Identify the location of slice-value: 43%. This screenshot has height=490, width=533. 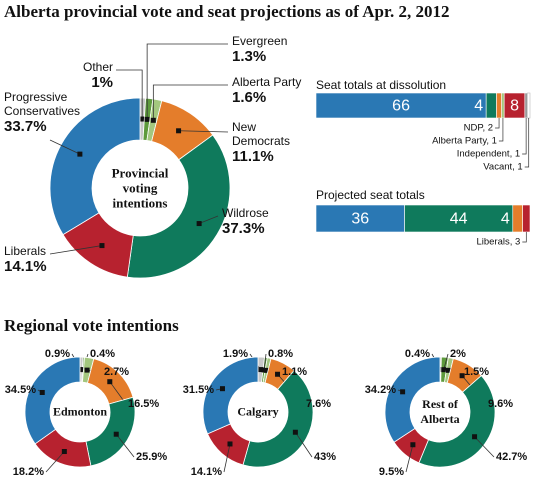
(325, 457).